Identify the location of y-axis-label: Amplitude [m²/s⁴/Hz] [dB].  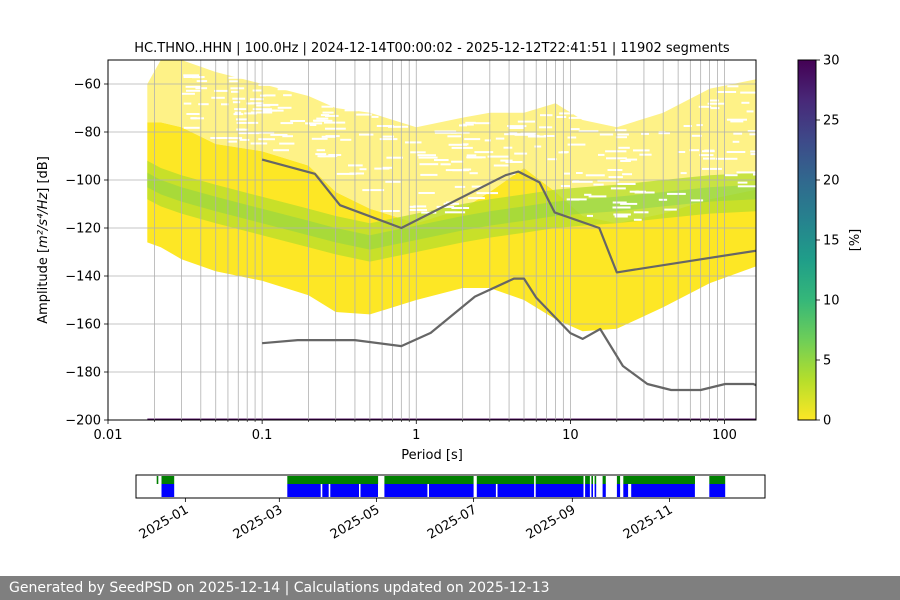
(43, 240).